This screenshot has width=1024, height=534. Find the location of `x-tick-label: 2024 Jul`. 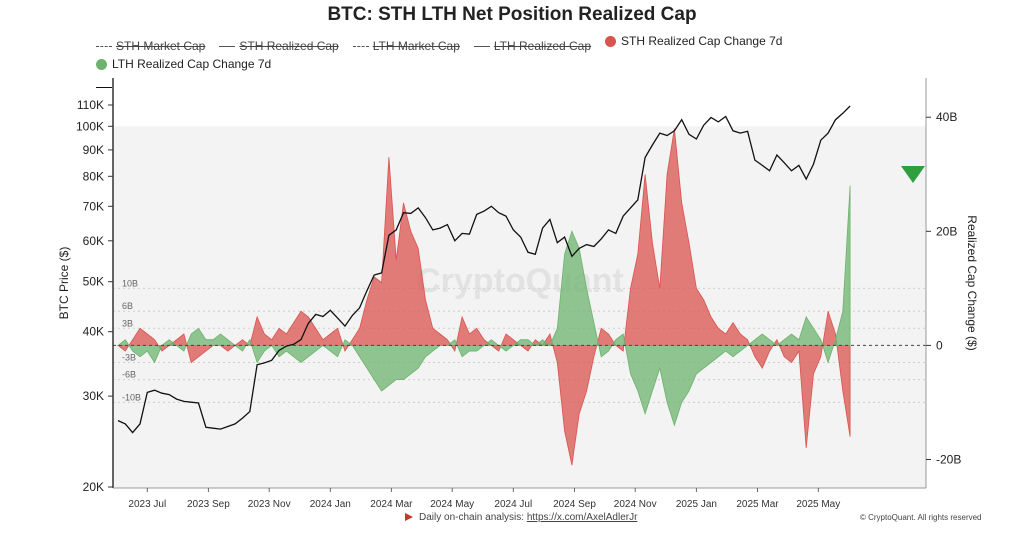

x-tick-label: 2024 Jul is located at coordinates (513, 504).